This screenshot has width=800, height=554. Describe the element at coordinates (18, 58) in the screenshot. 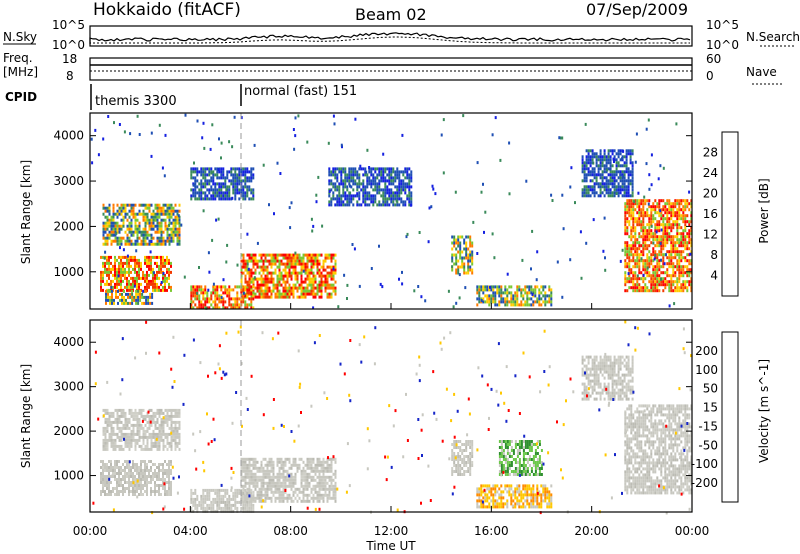

I see `freq-label-1: Freq.` at that location.